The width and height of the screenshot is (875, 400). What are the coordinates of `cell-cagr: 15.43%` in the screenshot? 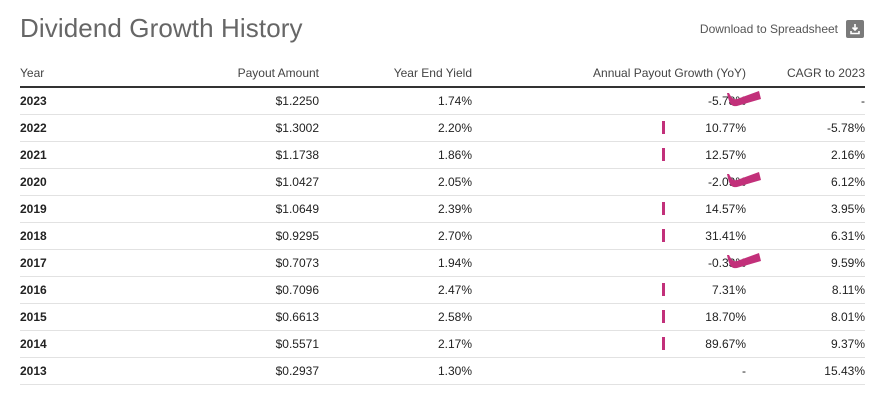 It's located at (805, 371).